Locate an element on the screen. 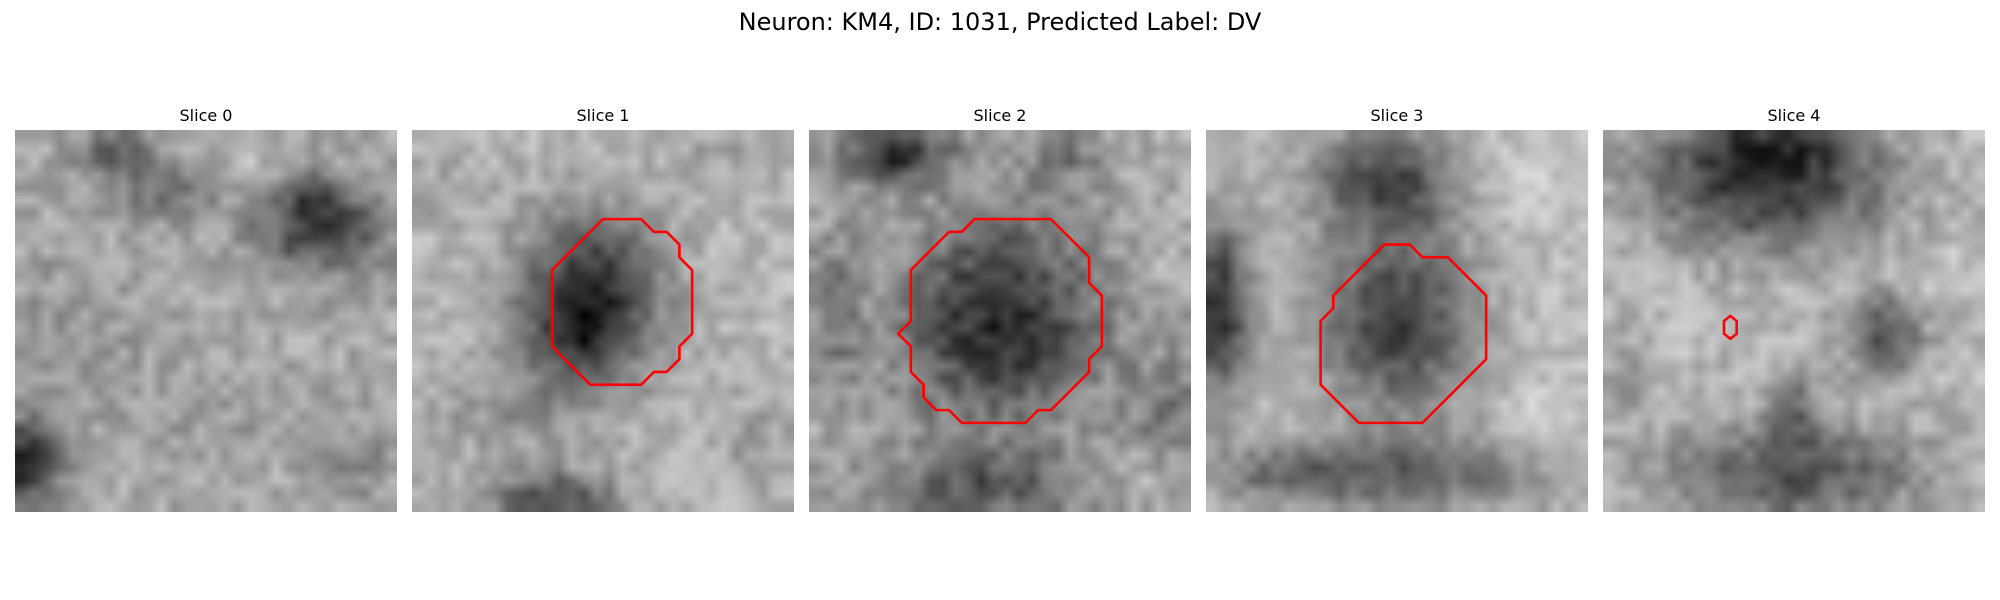 The height and width of the screenshot is (600, 2000). slice-panel-1: Slice 1 is located at coordinates (603, 308).